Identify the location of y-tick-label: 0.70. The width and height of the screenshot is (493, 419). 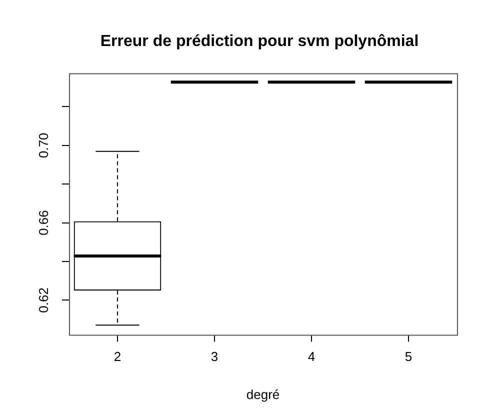
(44, 145).